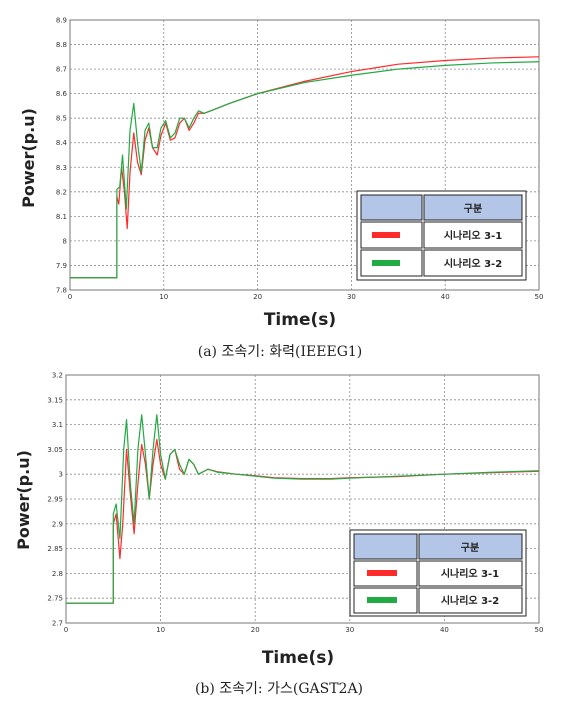  I want to click on y-tick-label: 2.85, so click(55, 549).